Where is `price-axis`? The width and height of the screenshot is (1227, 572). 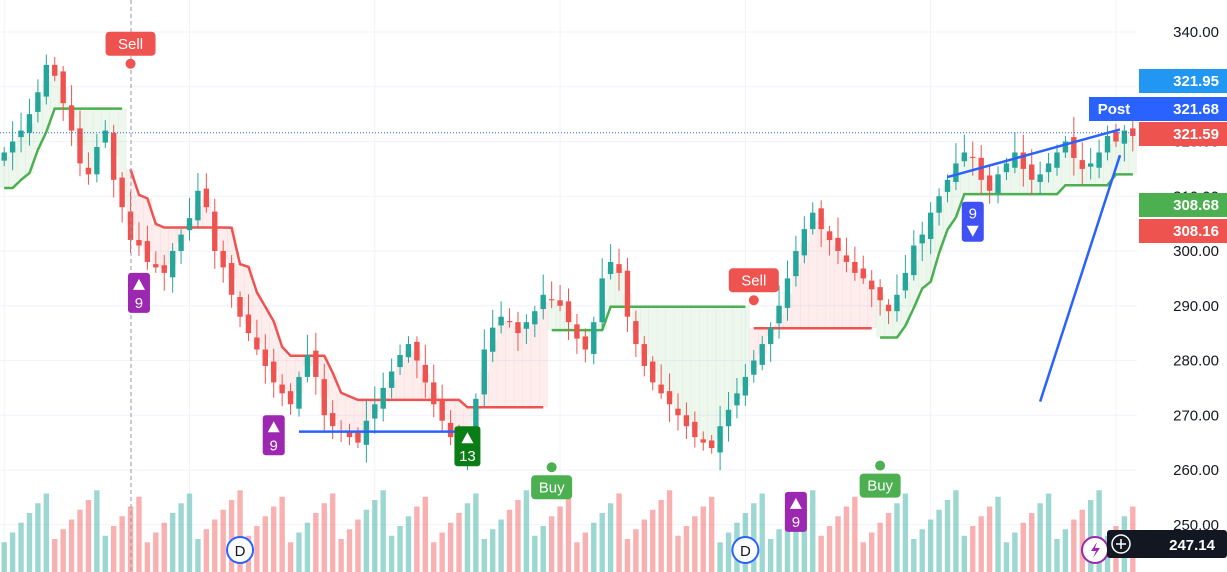
price-axis is located at coordinates (1182, 286).